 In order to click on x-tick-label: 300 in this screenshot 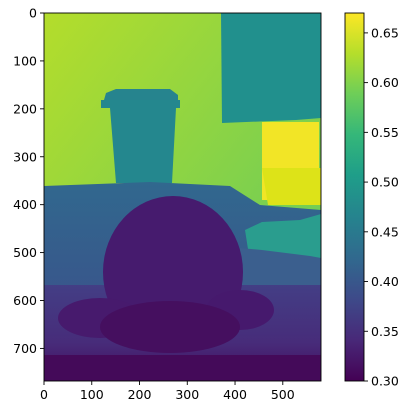, I will do `click(187, 394)`.